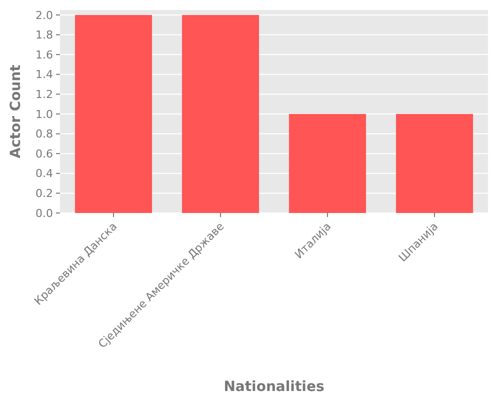 The height and width of the screenshot is (400, 500). What do you see at coordinates (44, 193) in the screenshot?
I see `y-tick-label: 0.2` at bounding box center [44, 193].